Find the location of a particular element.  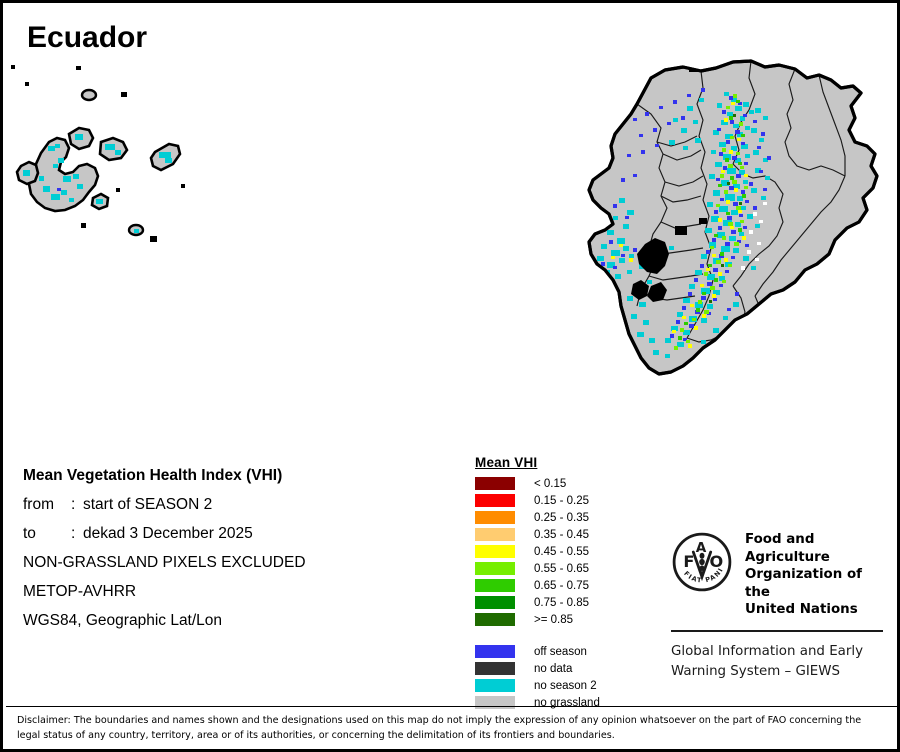

metadata-to-colon: : is located at coordinates (73, 533).